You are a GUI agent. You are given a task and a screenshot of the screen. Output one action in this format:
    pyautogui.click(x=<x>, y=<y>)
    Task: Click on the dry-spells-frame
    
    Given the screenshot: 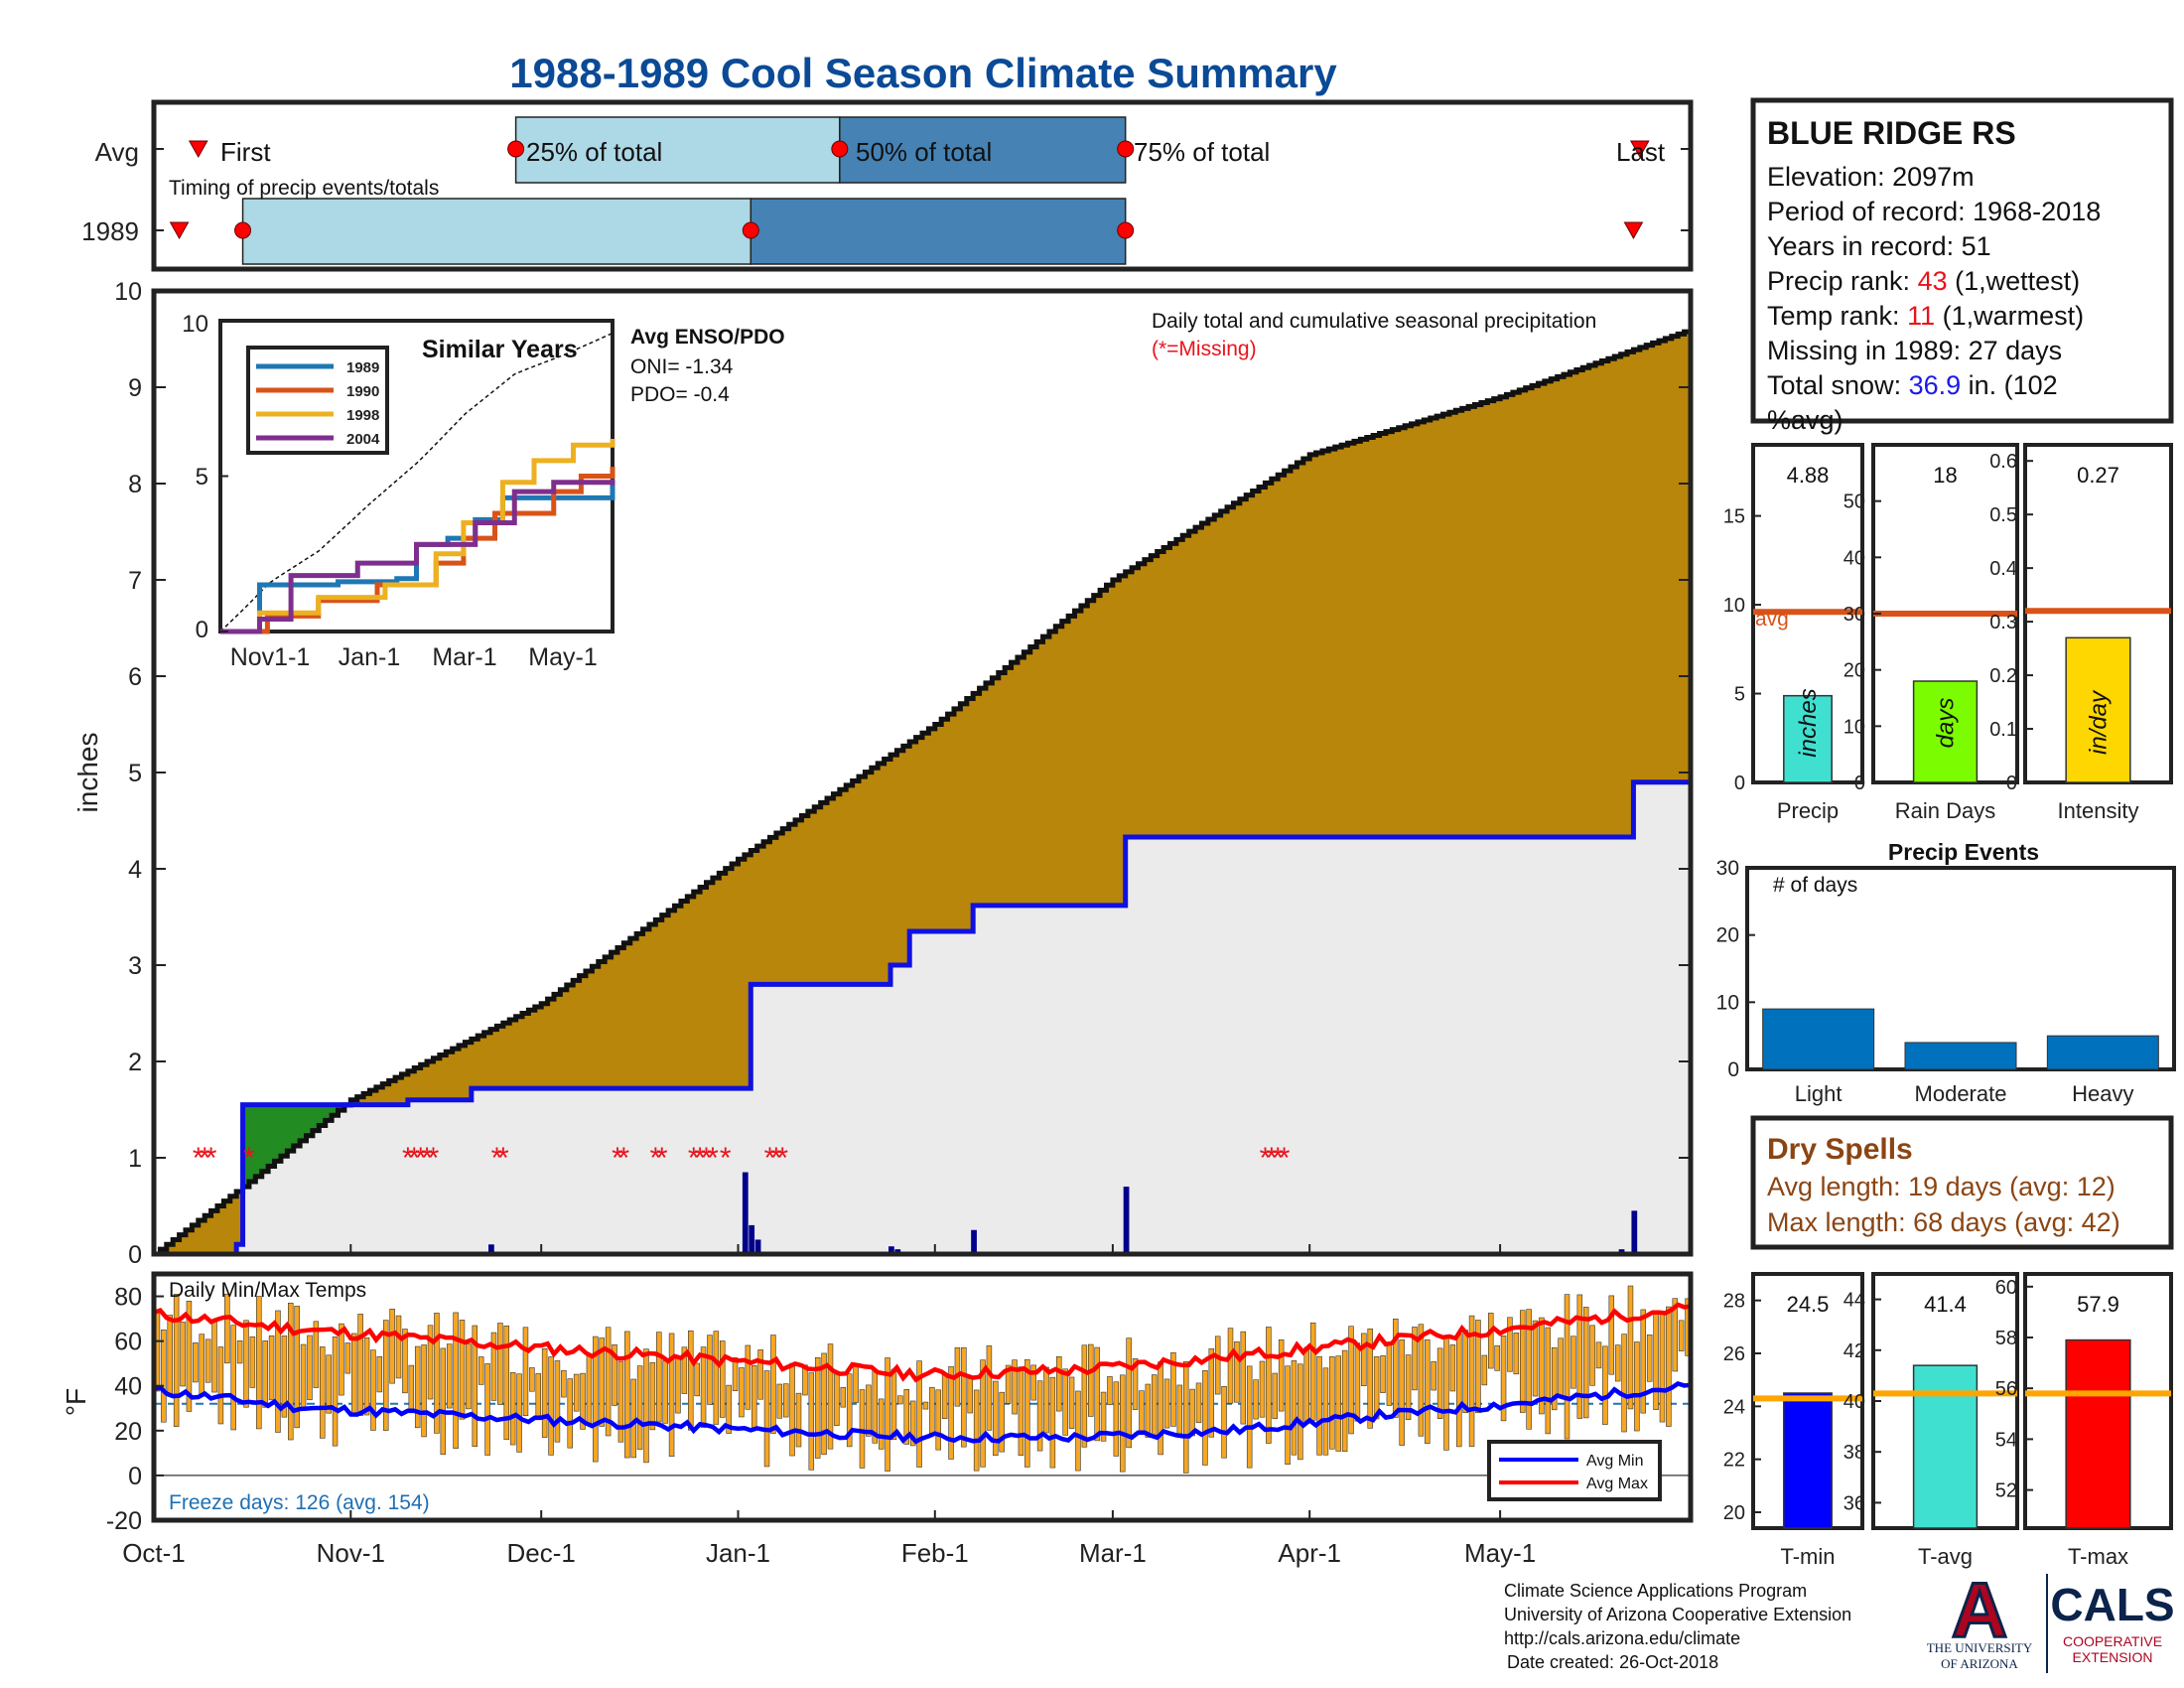 What is the action you would take?
    pyautogui.click(x=1962, y=1182)
    